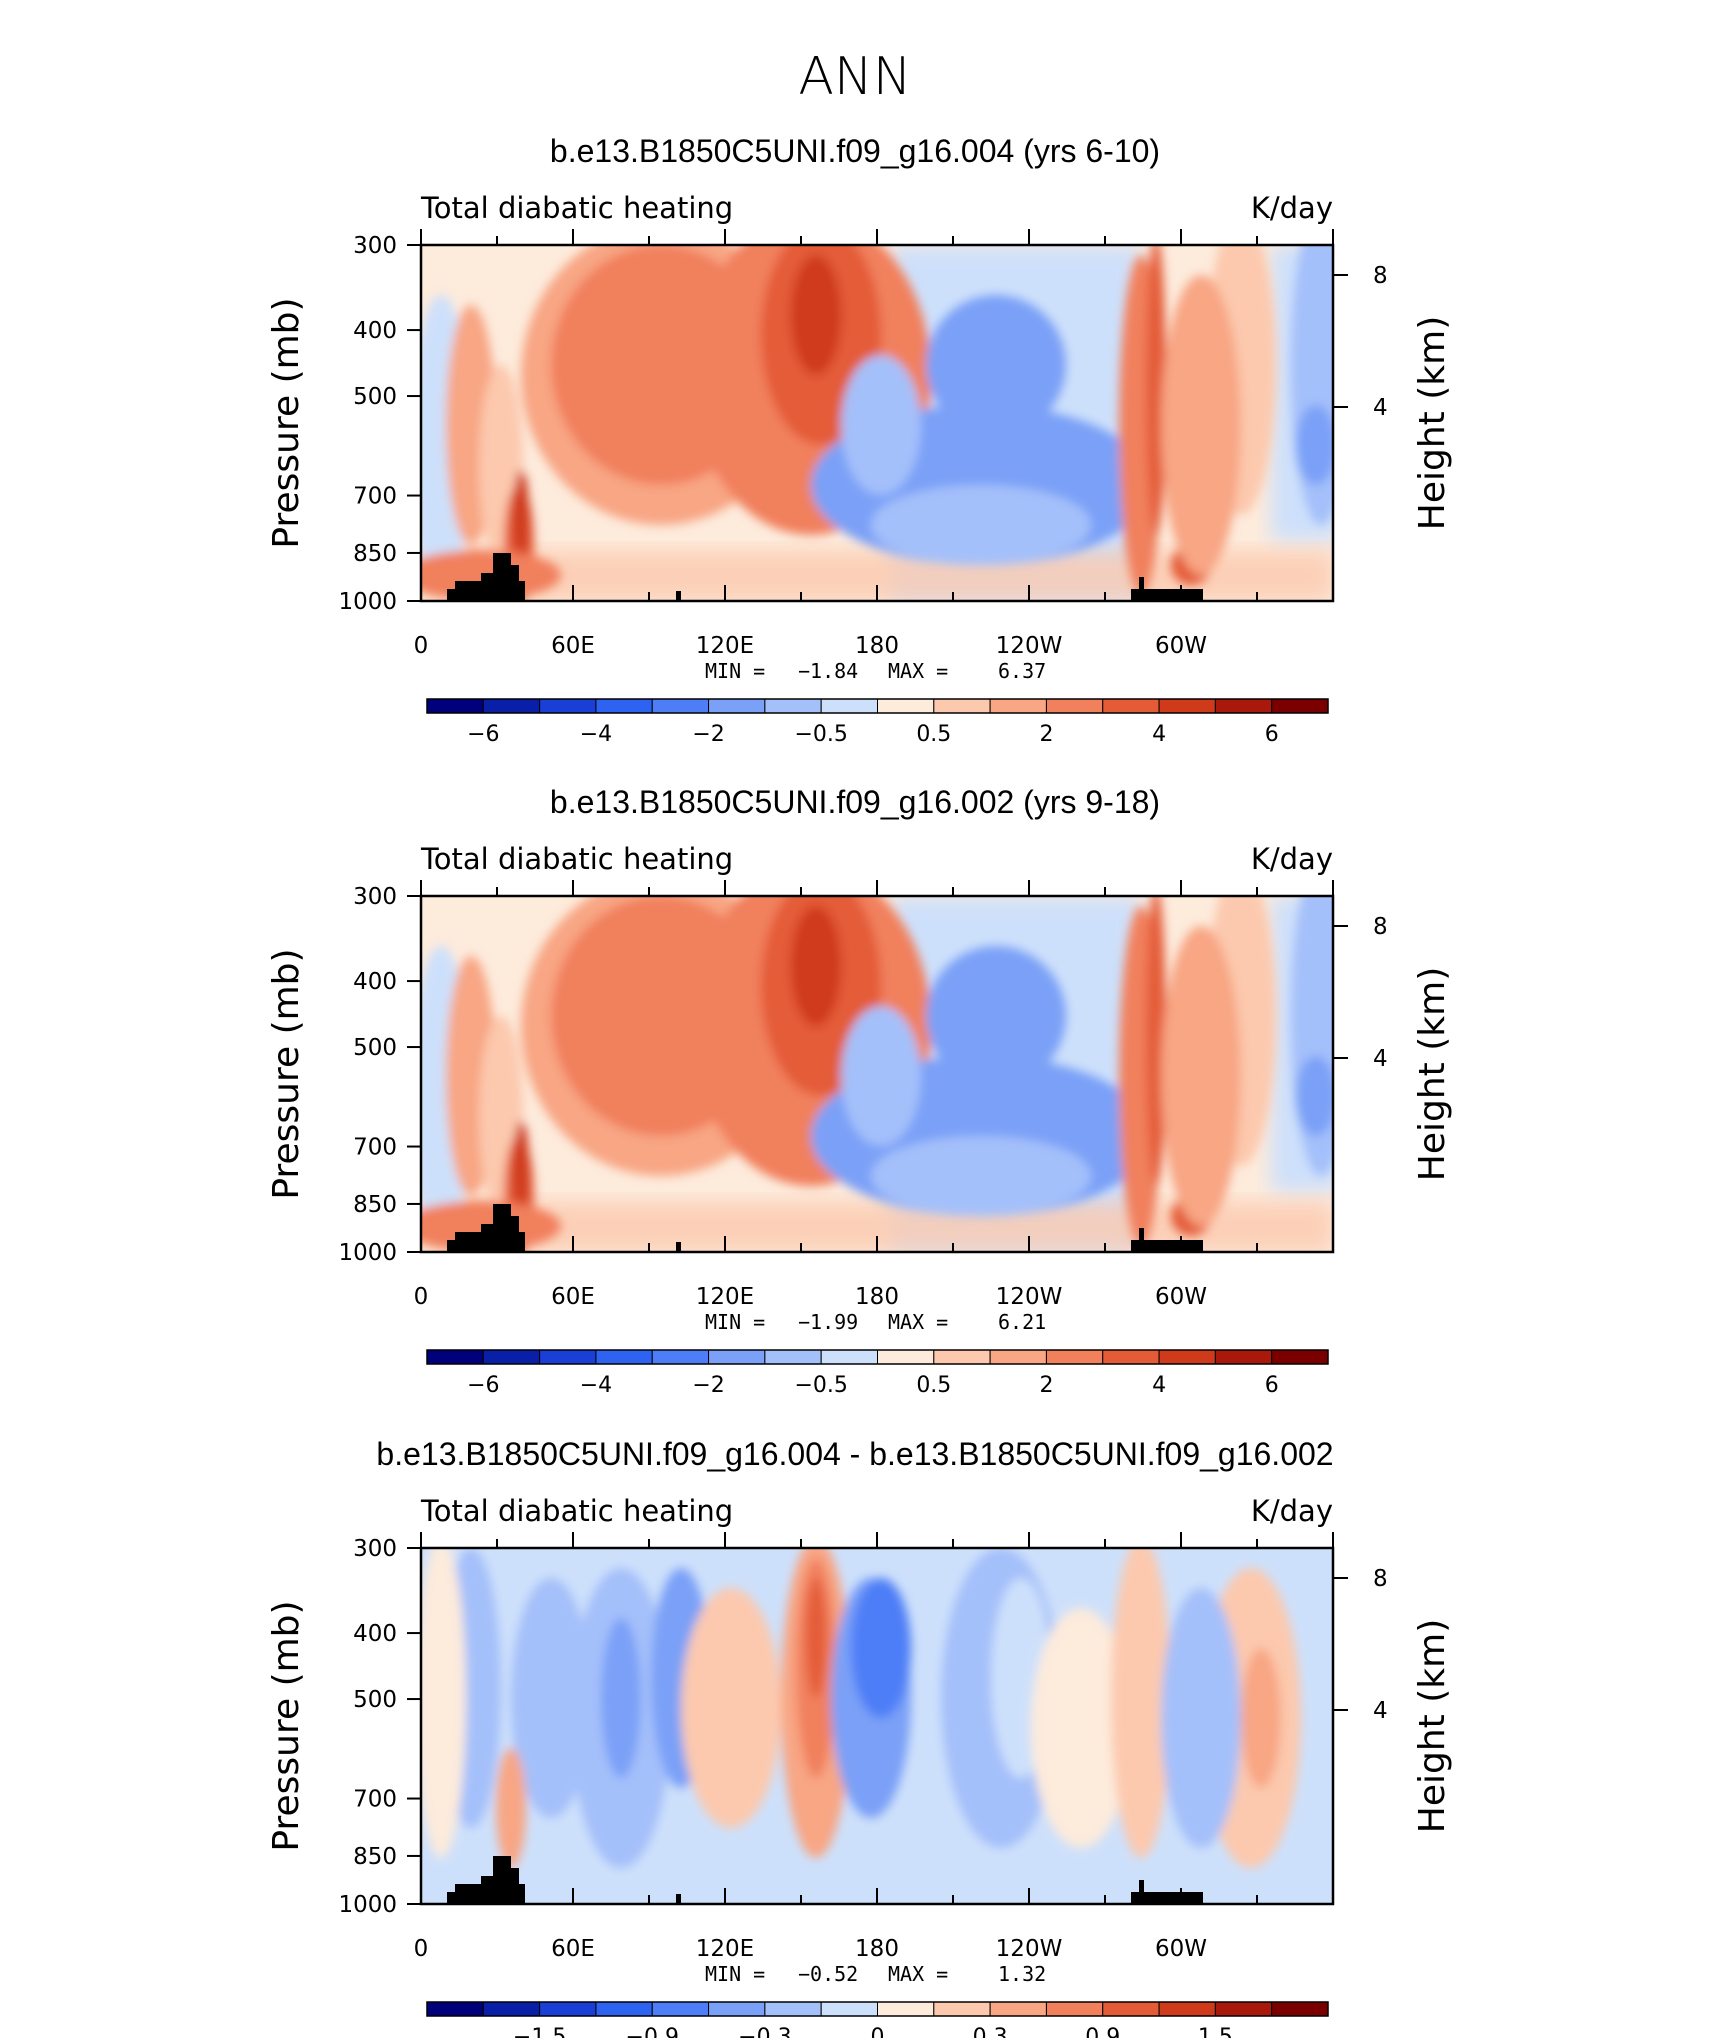 The image size is (1710, 2038). Describe the element at coordinates (828, 1322) in the screenshot. I see `min-value: −1.99` at that location.